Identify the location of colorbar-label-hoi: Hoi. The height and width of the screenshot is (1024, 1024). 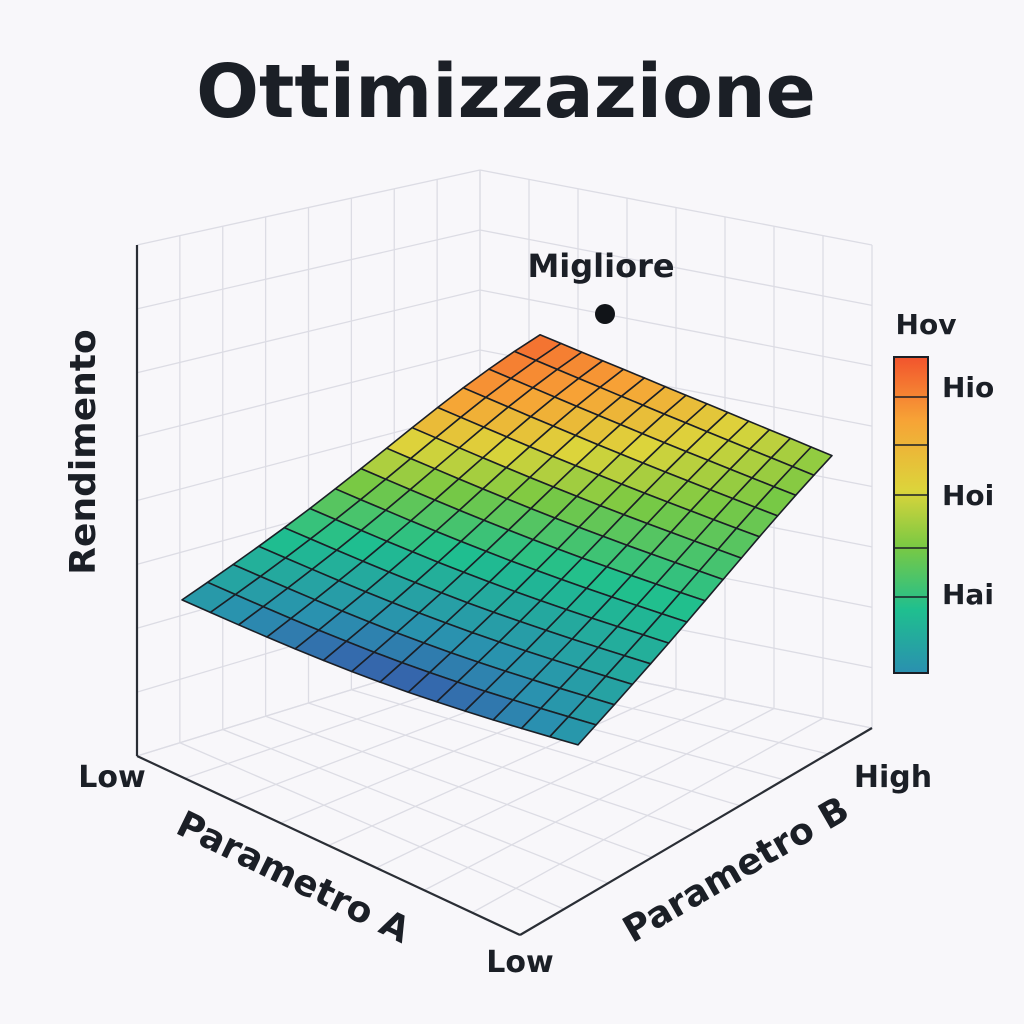
(968, 495).